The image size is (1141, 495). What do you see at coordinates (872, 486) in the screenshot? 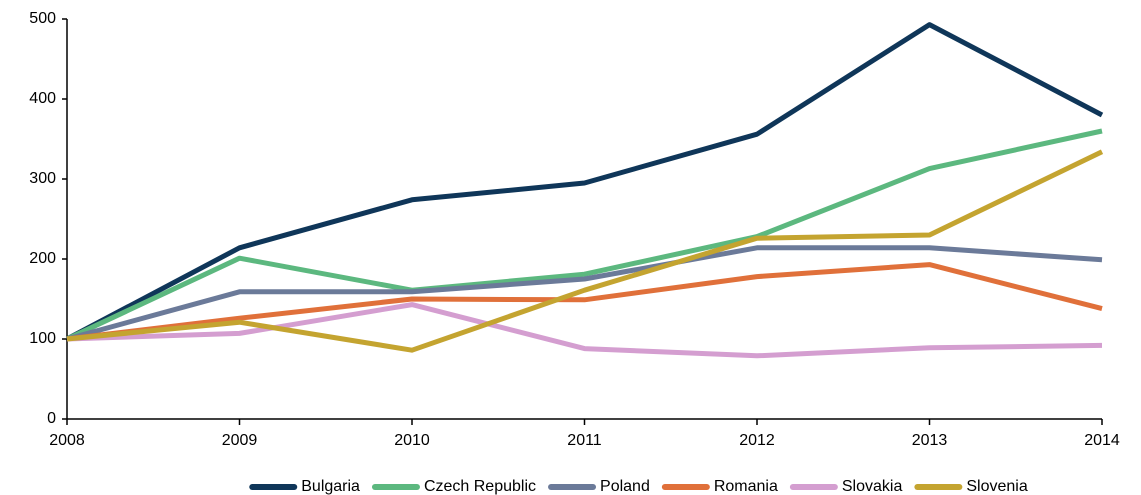
I see `legend-label: Slovakia` at bounding box center [872, 486].